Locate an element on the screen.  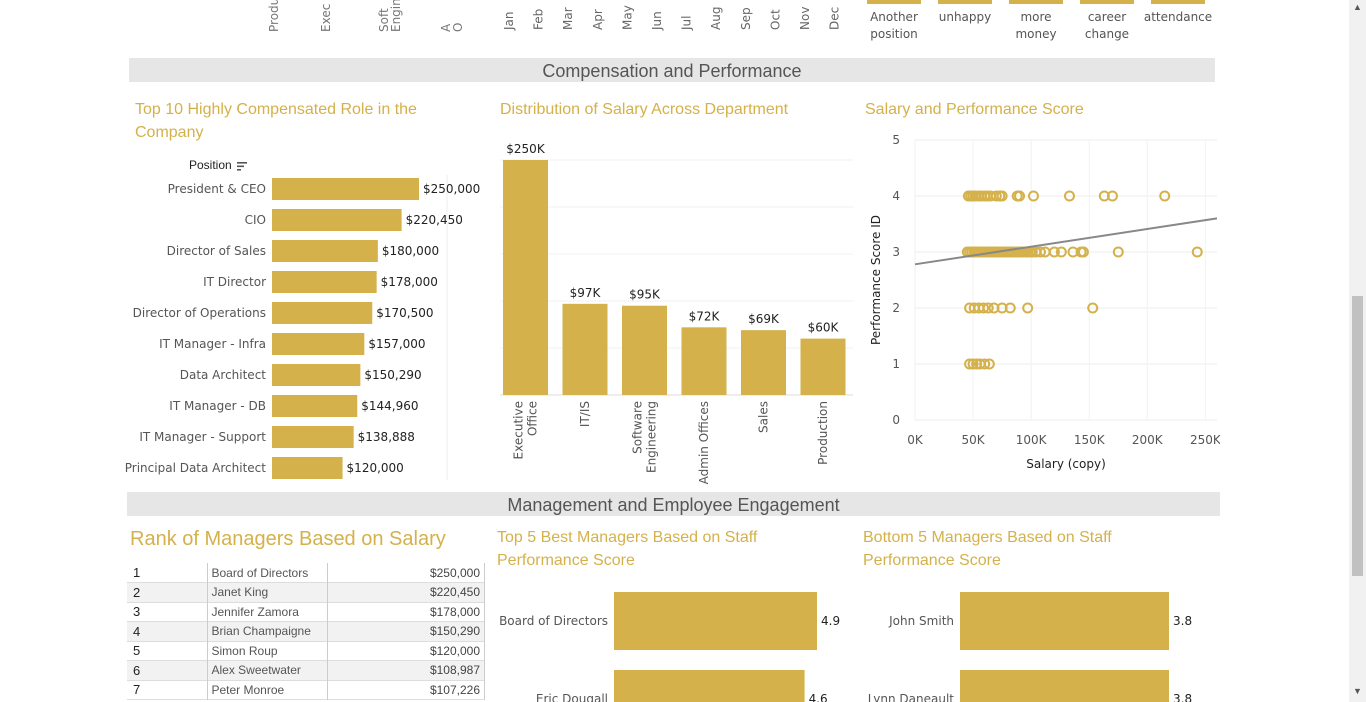
table-row: 1 Board of Directors $250,000 is located at coordinates (306, 573).